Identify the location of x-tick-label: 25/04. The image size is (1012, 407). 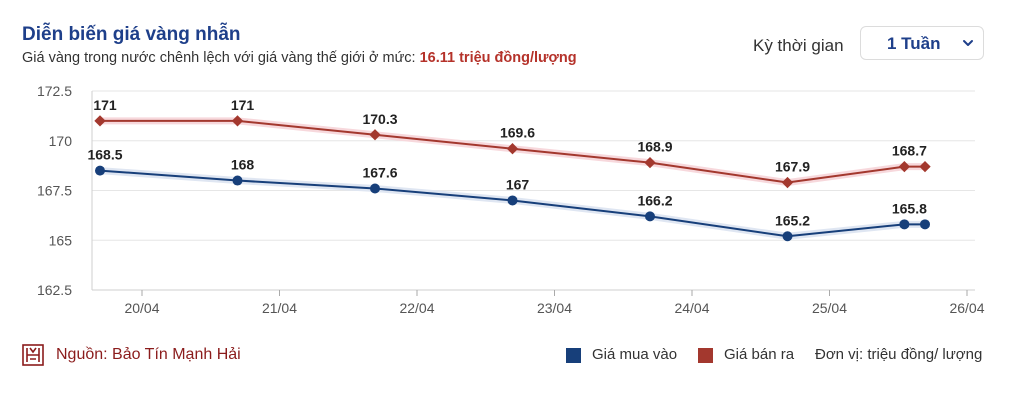
(829, 308).